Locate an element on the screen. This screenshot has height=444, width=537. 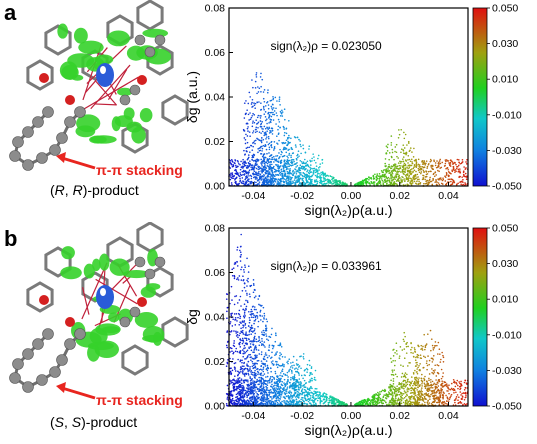
x-axis-label: sign(λ₂)ρ(a.u.) is located at coordinates (348, 210).